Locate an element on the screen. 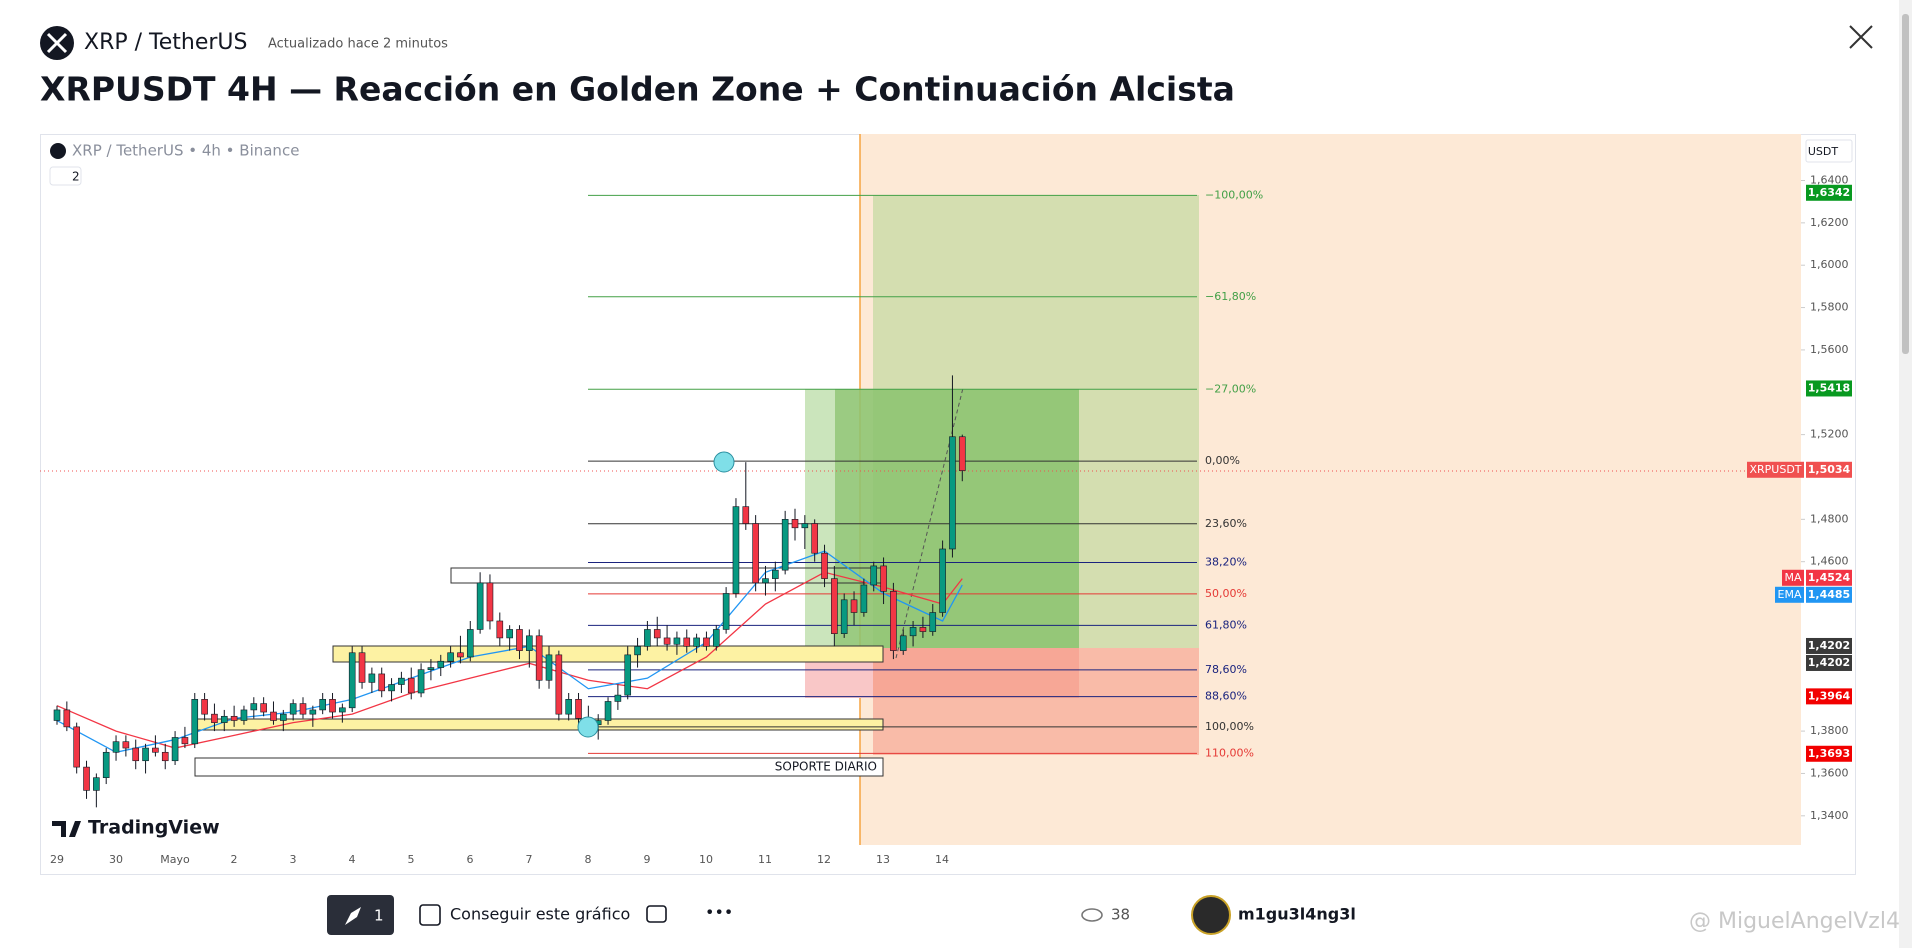 The image size is (1912, 948). series-tag is located at coordinates (1789, 594).